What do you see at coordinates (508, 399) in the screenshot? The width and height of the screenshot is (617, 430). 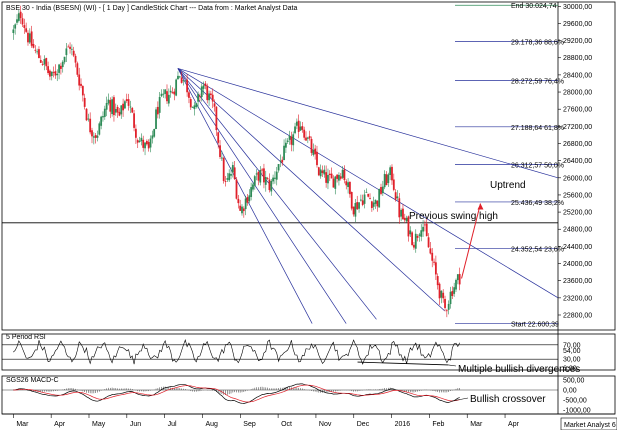 I see `annotation-bullish-crossover: Bullish crossover` at bounding box center [508, 399].